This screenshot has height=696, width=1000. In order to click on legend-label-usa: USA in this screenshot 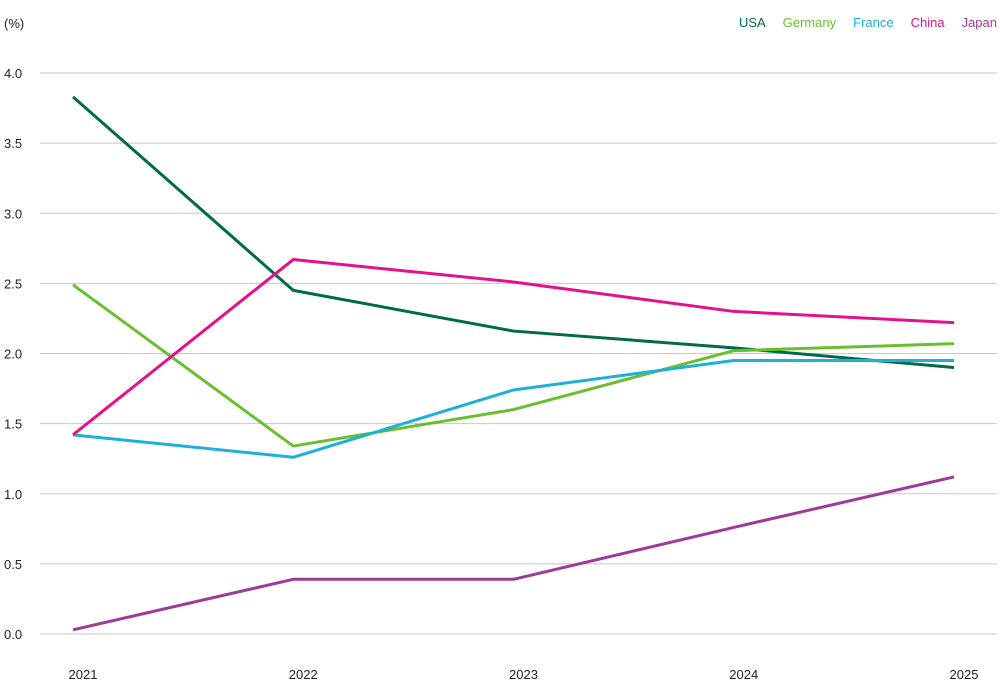, I will do `click(752, 22)`.